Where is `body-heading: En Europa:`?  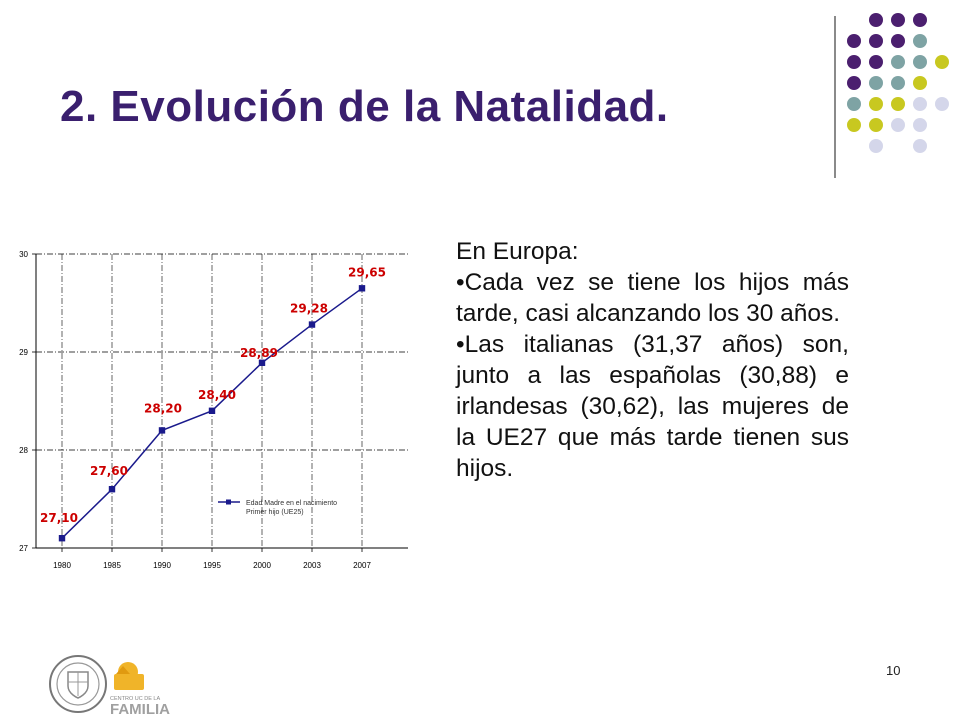
body-heading: En Europa: is located at coordinates (517, 251).